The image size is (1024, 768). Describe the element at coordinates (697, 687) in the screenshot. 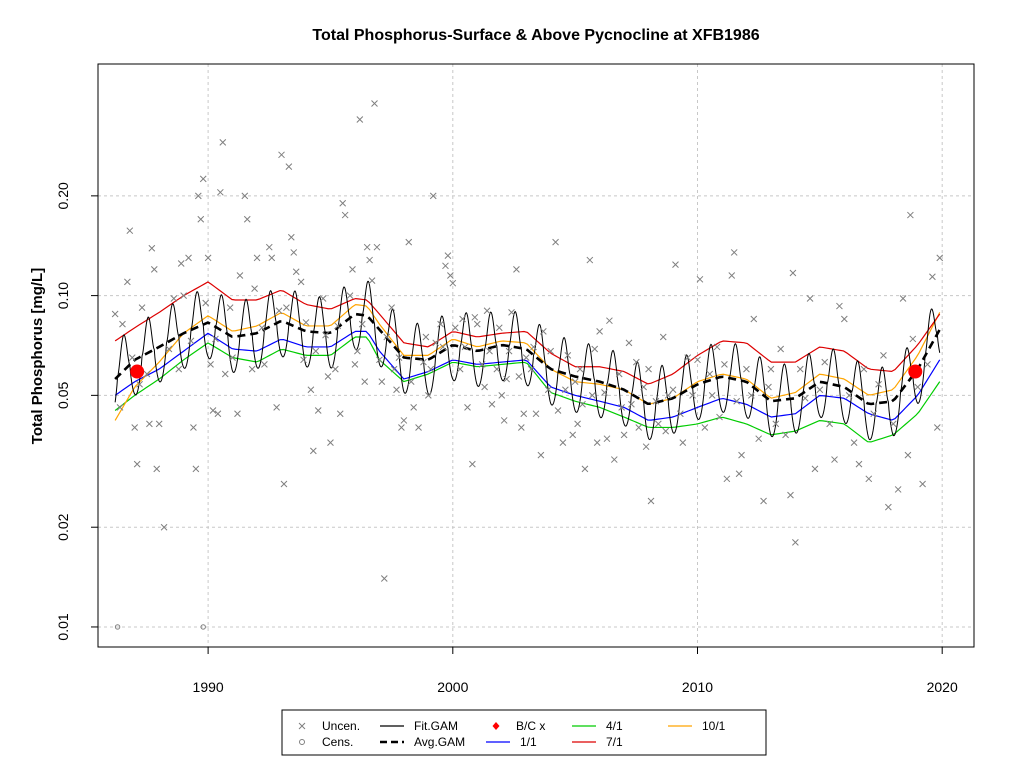

I see `x-tick-label: 2010` at that location.